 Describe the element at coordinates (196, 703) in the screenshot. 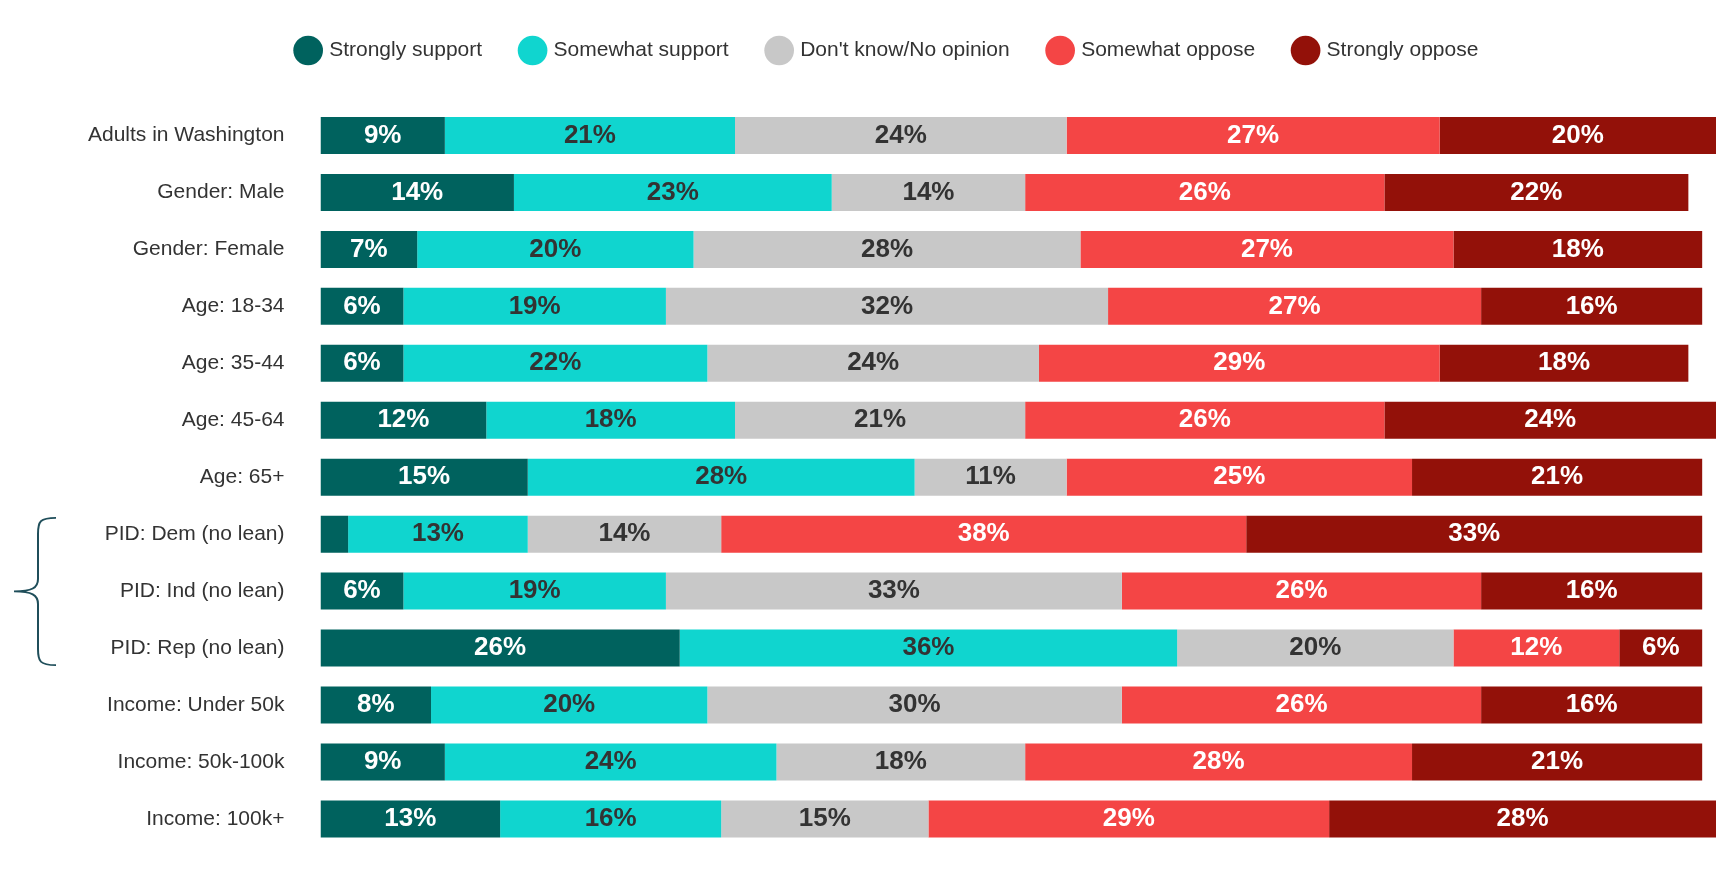

I see `y-tick-label: Income: Under 50k` at that location.